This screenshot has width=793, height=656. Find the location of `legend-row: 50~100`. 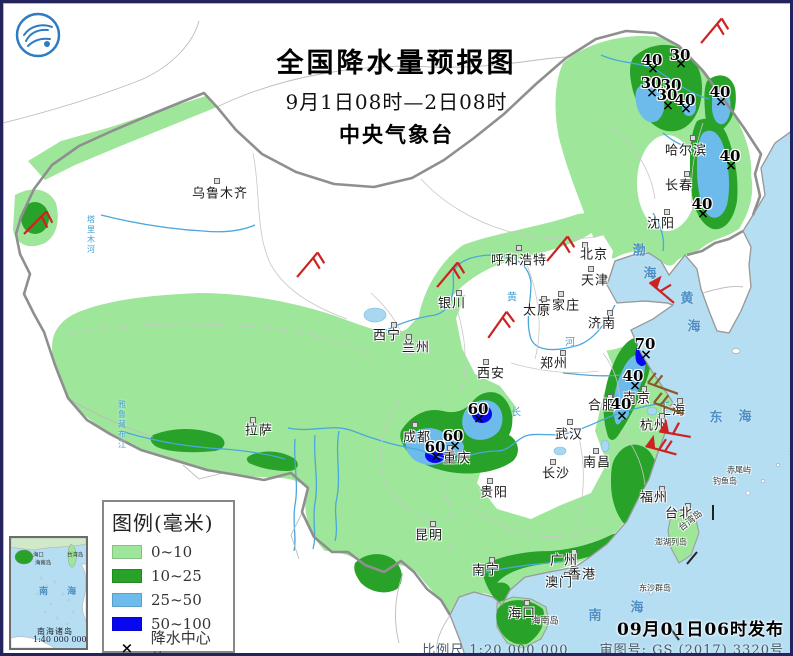

legend-row: 50~100 is located at coordinates (168, 624).